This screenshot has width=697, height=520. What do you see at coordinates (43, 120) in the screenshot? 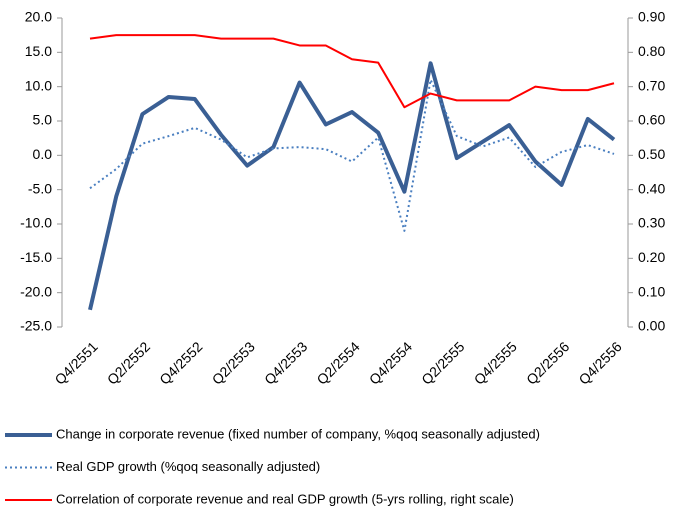
I see `y-tick-label: 5.0` at bounding box center [43, 120].